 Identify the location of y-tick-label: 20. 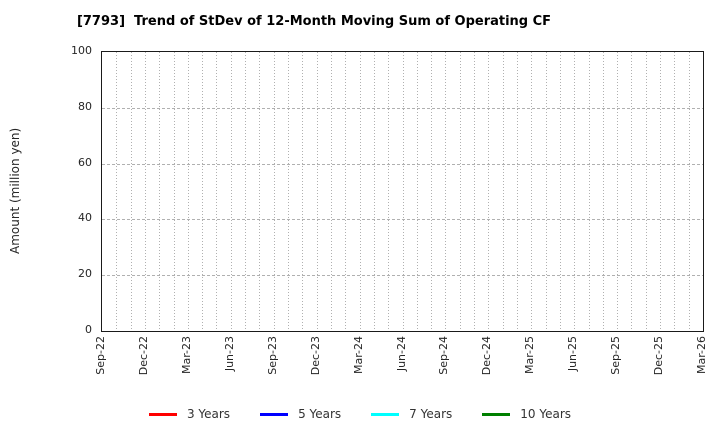
(85, 274).